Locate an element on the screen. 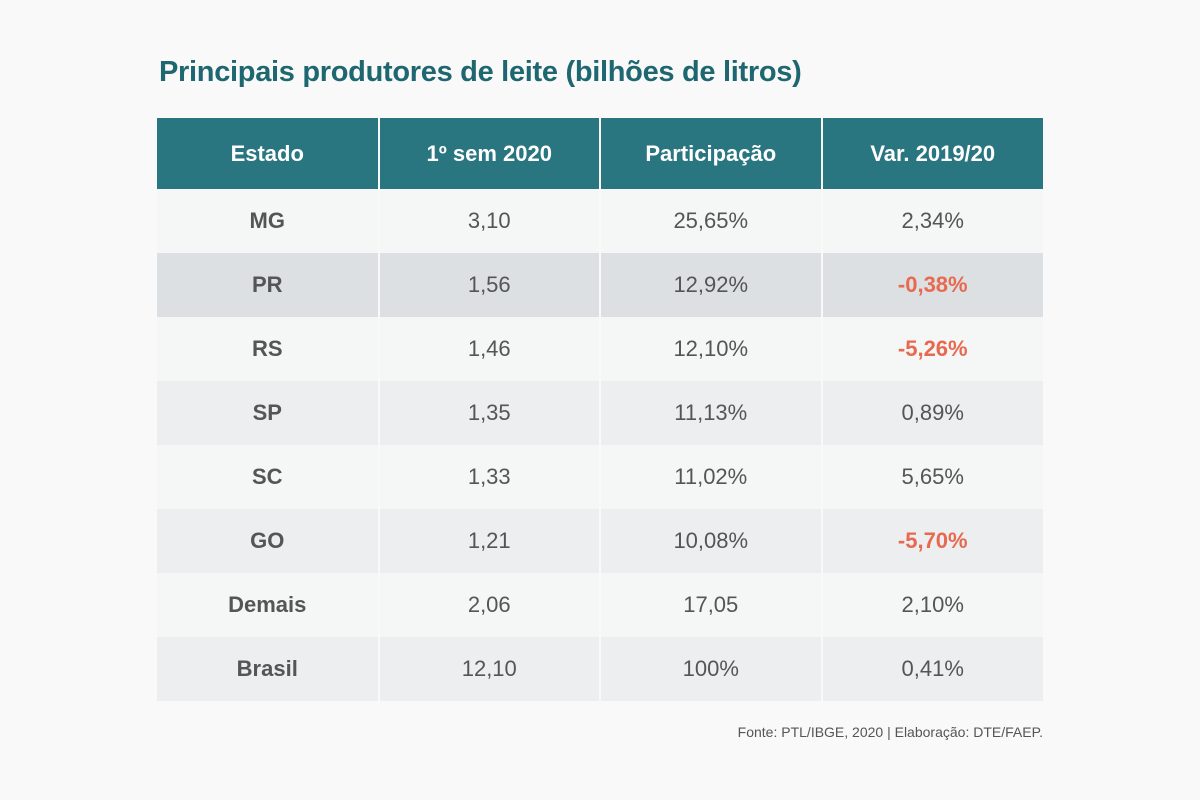  cell-variacao: 2,34% is located at coordinates (932, 221).